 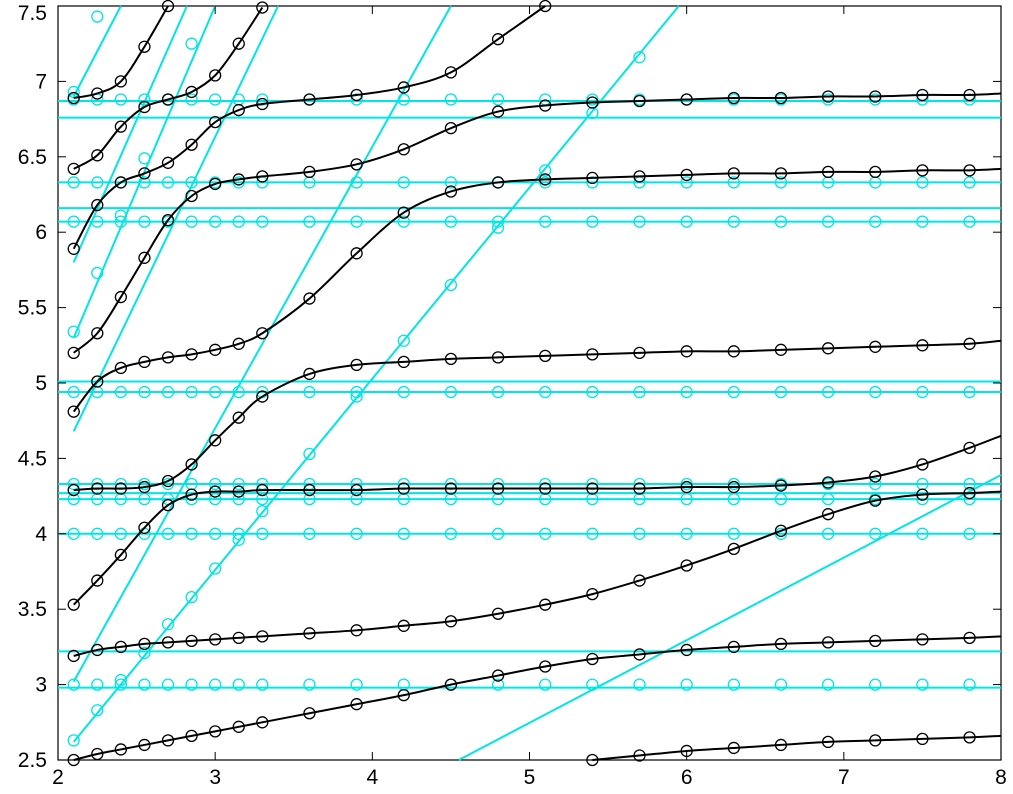 I want to click on x-tick-label-4: 6, so click(x=687, y=777).